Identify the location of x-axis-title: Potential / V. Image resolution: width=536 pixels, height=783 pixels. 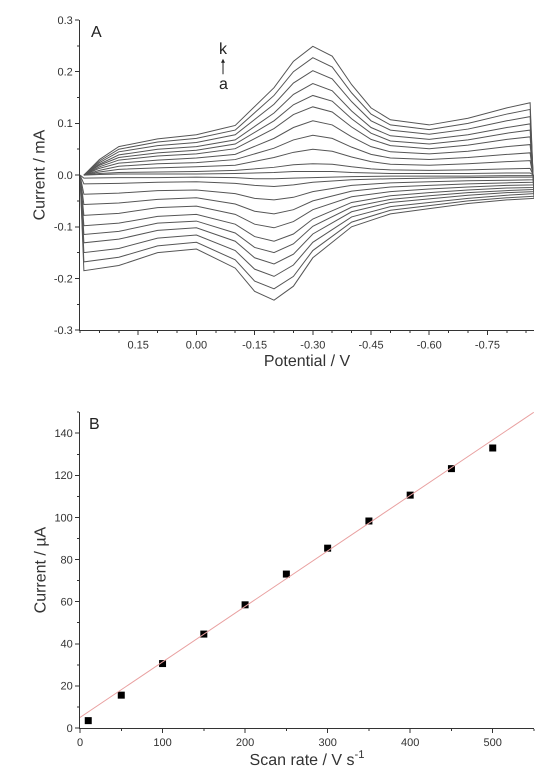
(307, 361).